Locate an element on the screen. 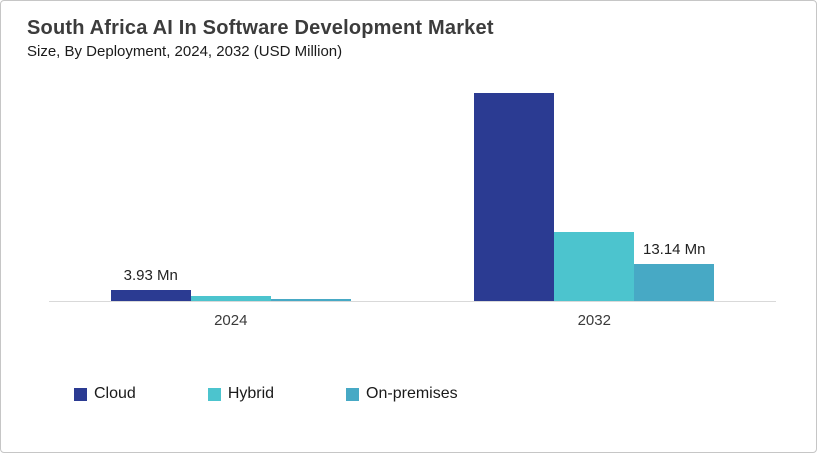 This screenshot has height=453, width=817. bar-on-premises-2032 is located at coordinates (674, 282).